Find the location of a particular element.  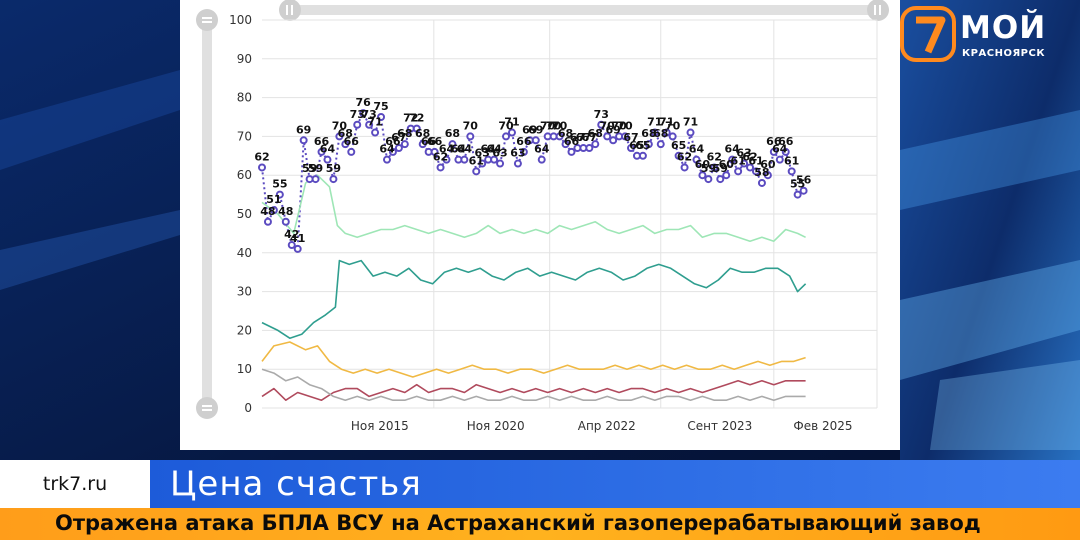

vertical-slider-handle-bottom is located at coordinates (207, 408).